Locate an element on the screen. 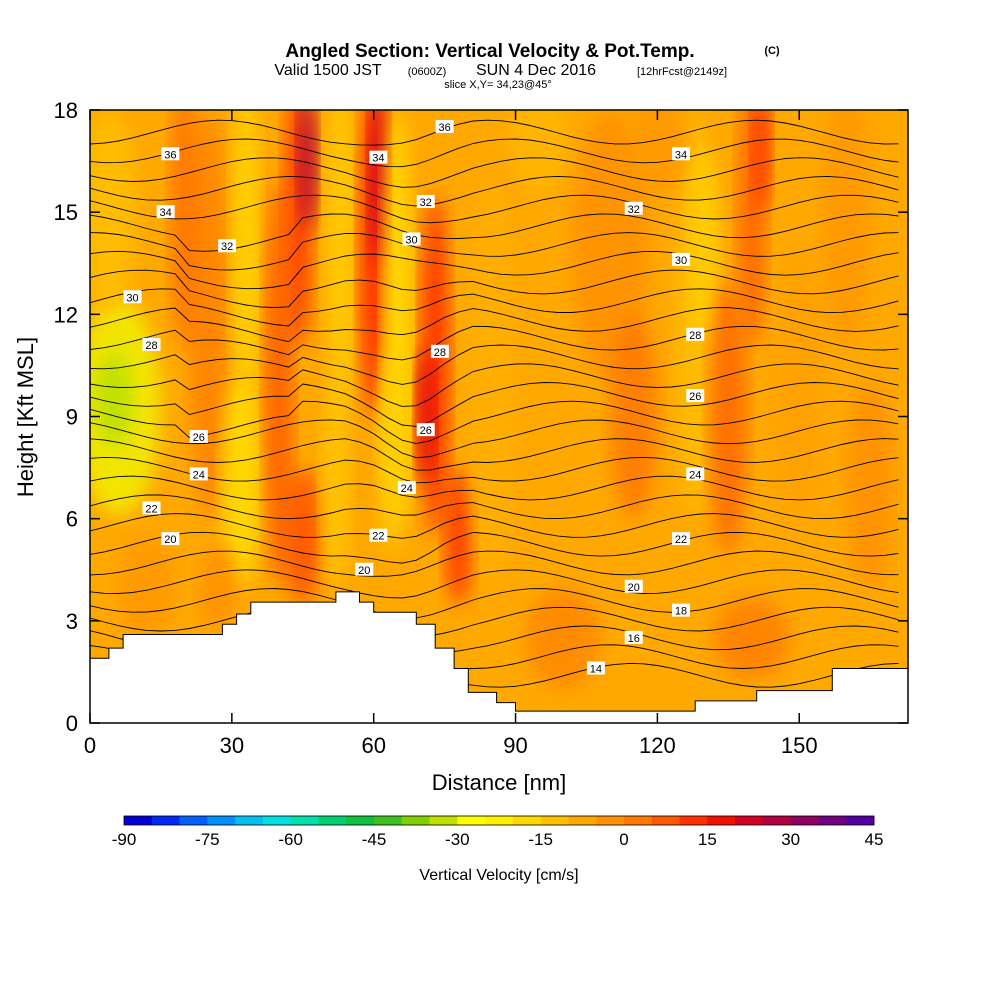 The image size is (1000, 1000). y-tick-label: 18 is located at coordinates (66, 110).